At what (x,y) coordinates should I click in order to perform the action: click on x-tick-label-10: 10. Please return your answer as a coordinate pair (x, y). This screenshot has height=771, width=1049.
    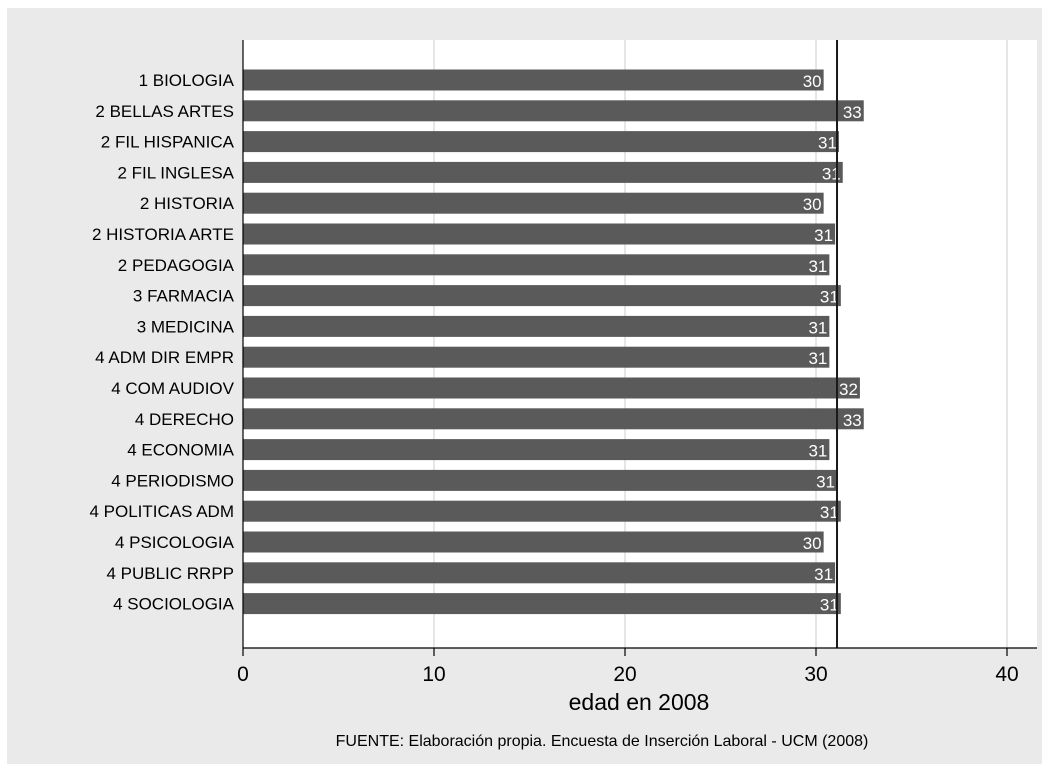
    Looking at the image, I should click on (433, 674).